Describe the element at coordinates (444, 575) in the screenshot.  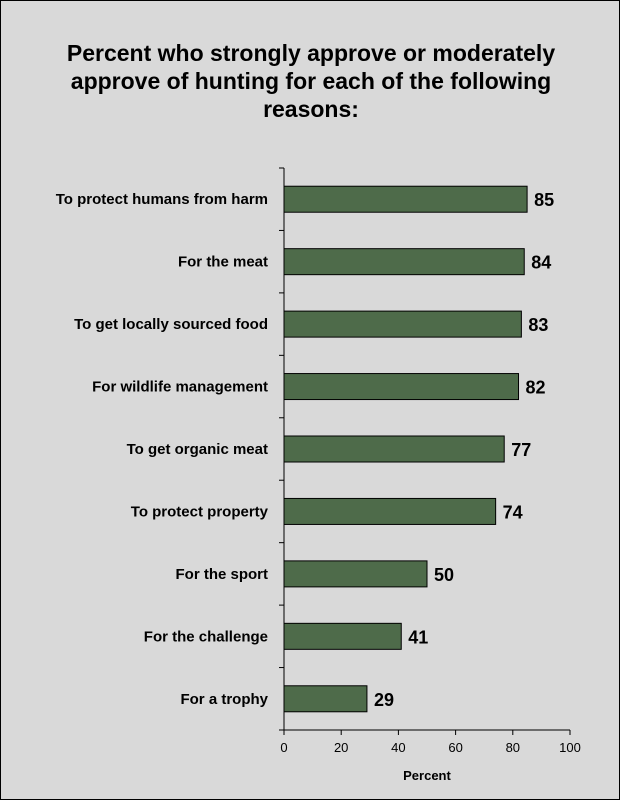
I see `value-label: 50` at that location.